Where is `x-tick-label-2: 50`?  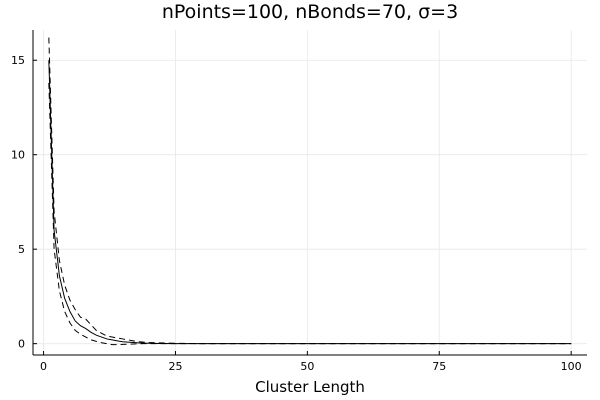 x-tick-label-2: 50 is located at coordinates (307, 366).